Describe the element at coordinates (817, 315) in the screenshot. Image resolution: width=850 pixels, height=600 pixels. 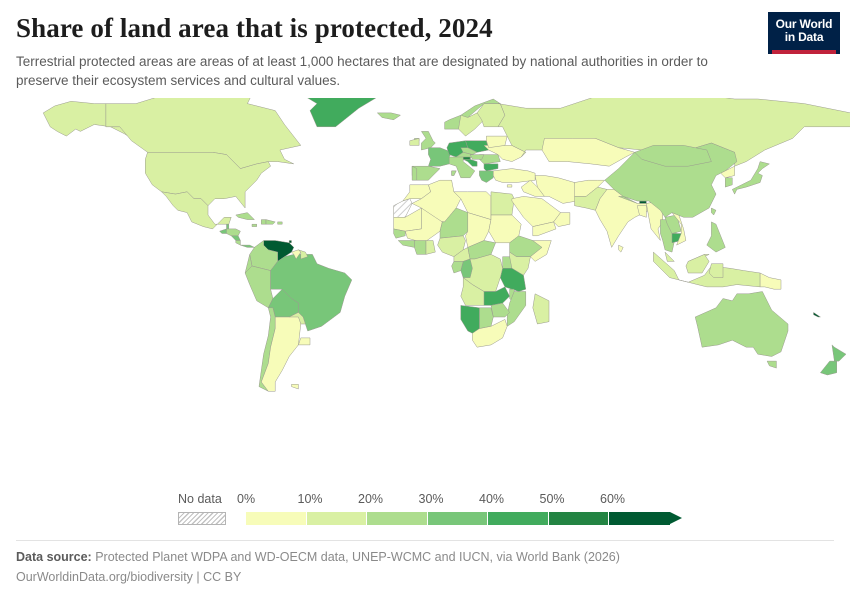
I see `map-region-new-caledonia` at that location.